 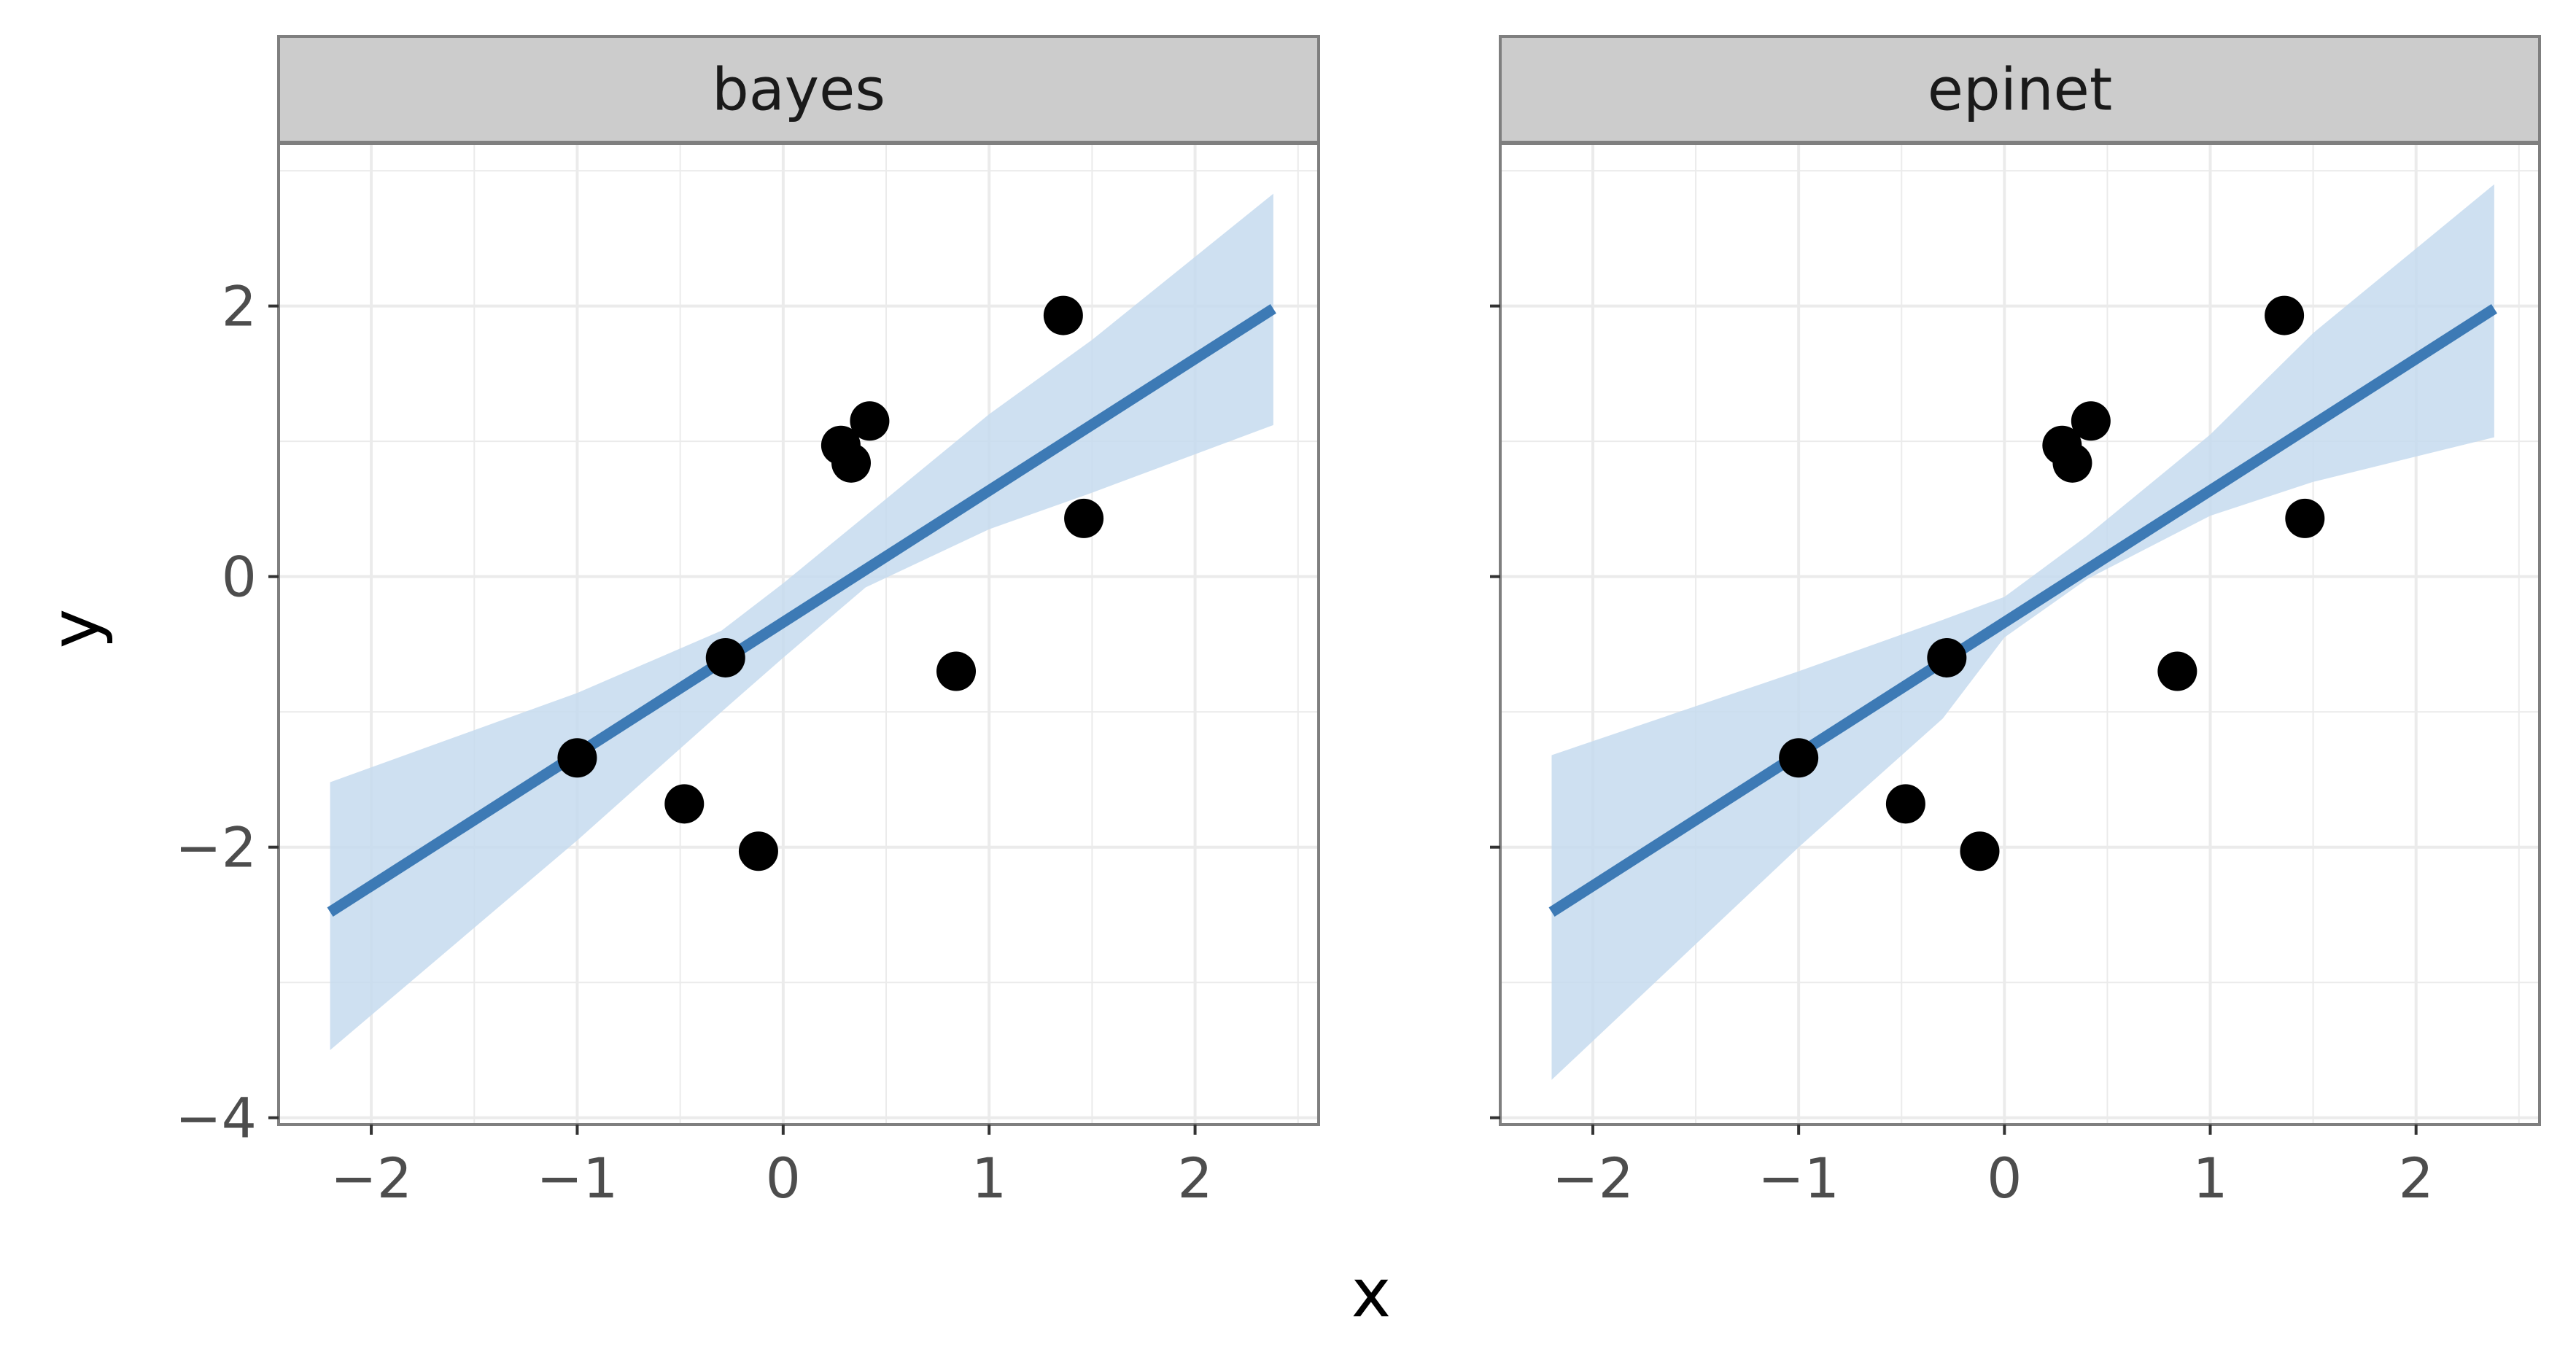 I want to click on y-tick-label: 2, so click(x=240, y=306).